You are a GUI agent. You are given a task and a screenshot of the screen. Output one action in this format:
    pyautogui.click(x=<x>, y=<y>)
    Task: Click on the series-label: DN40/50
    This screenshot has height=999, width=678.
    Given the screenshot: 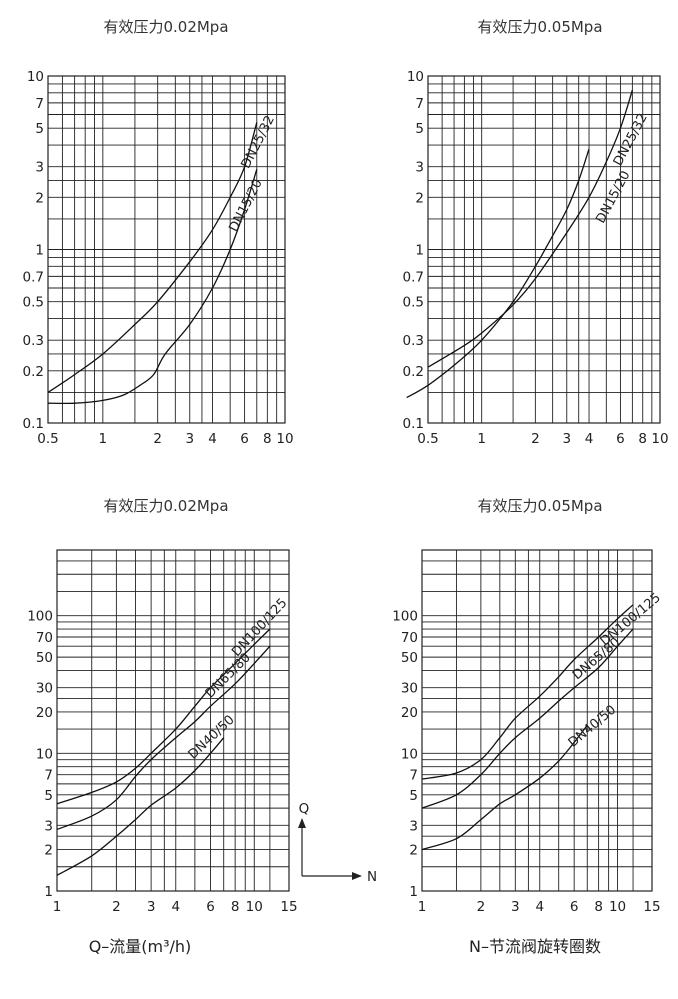 What is the action you would take?
    pyautogui.click(x=592, y=726)
    